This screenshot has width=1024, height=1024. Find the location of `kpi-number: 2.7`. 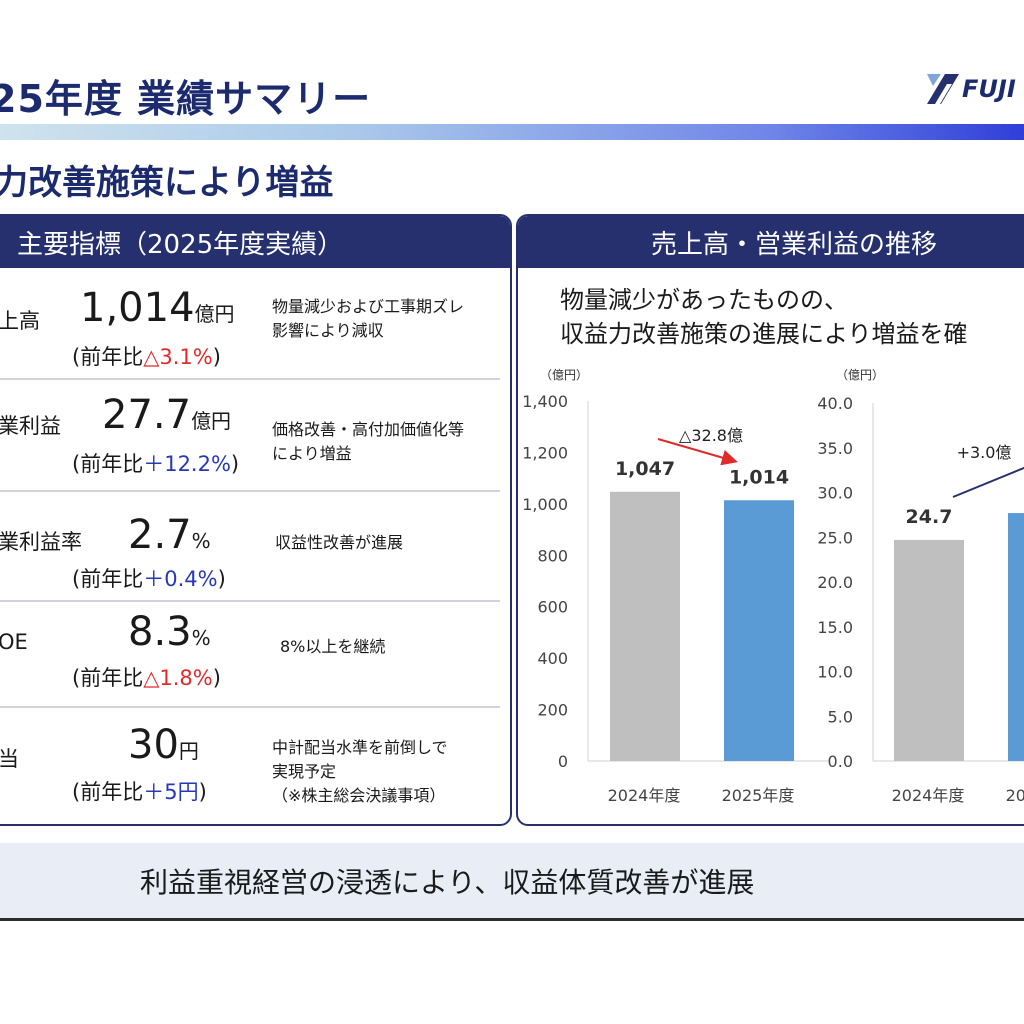

kpi-number: 2.7 is located at coordinates (160, 535).